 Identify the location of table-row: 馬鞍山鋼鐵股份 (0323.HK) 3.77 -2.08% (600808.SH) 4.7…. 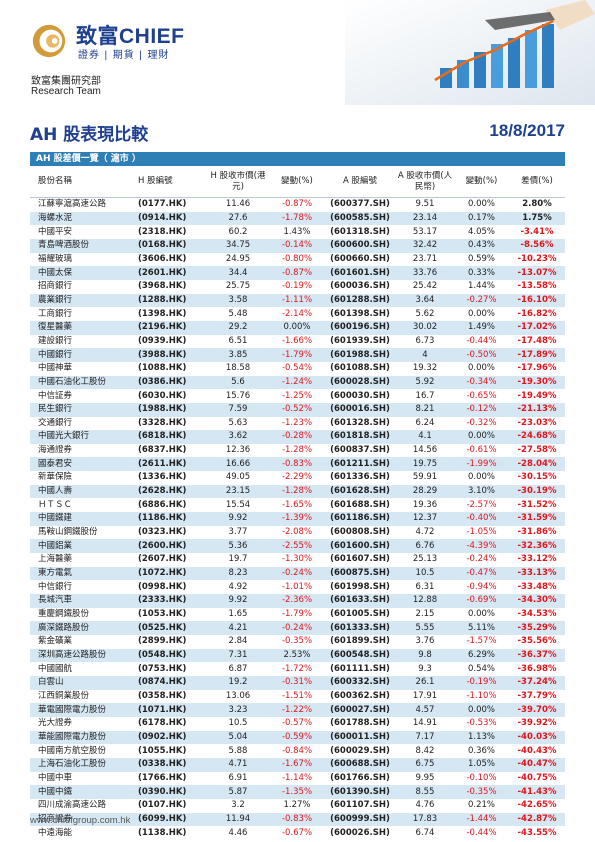
(297, 533).